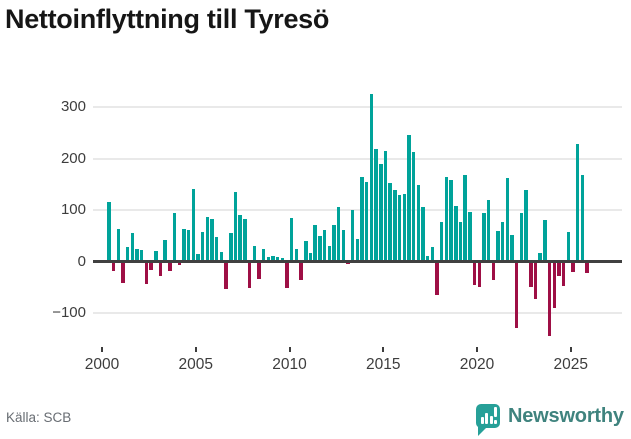 This screenshot has height=439, width=631. What do you see at coordinates (39, 417) in the screenshot?
I see `source-attribution: Källa: SCB` at bounding box center [39, 417].